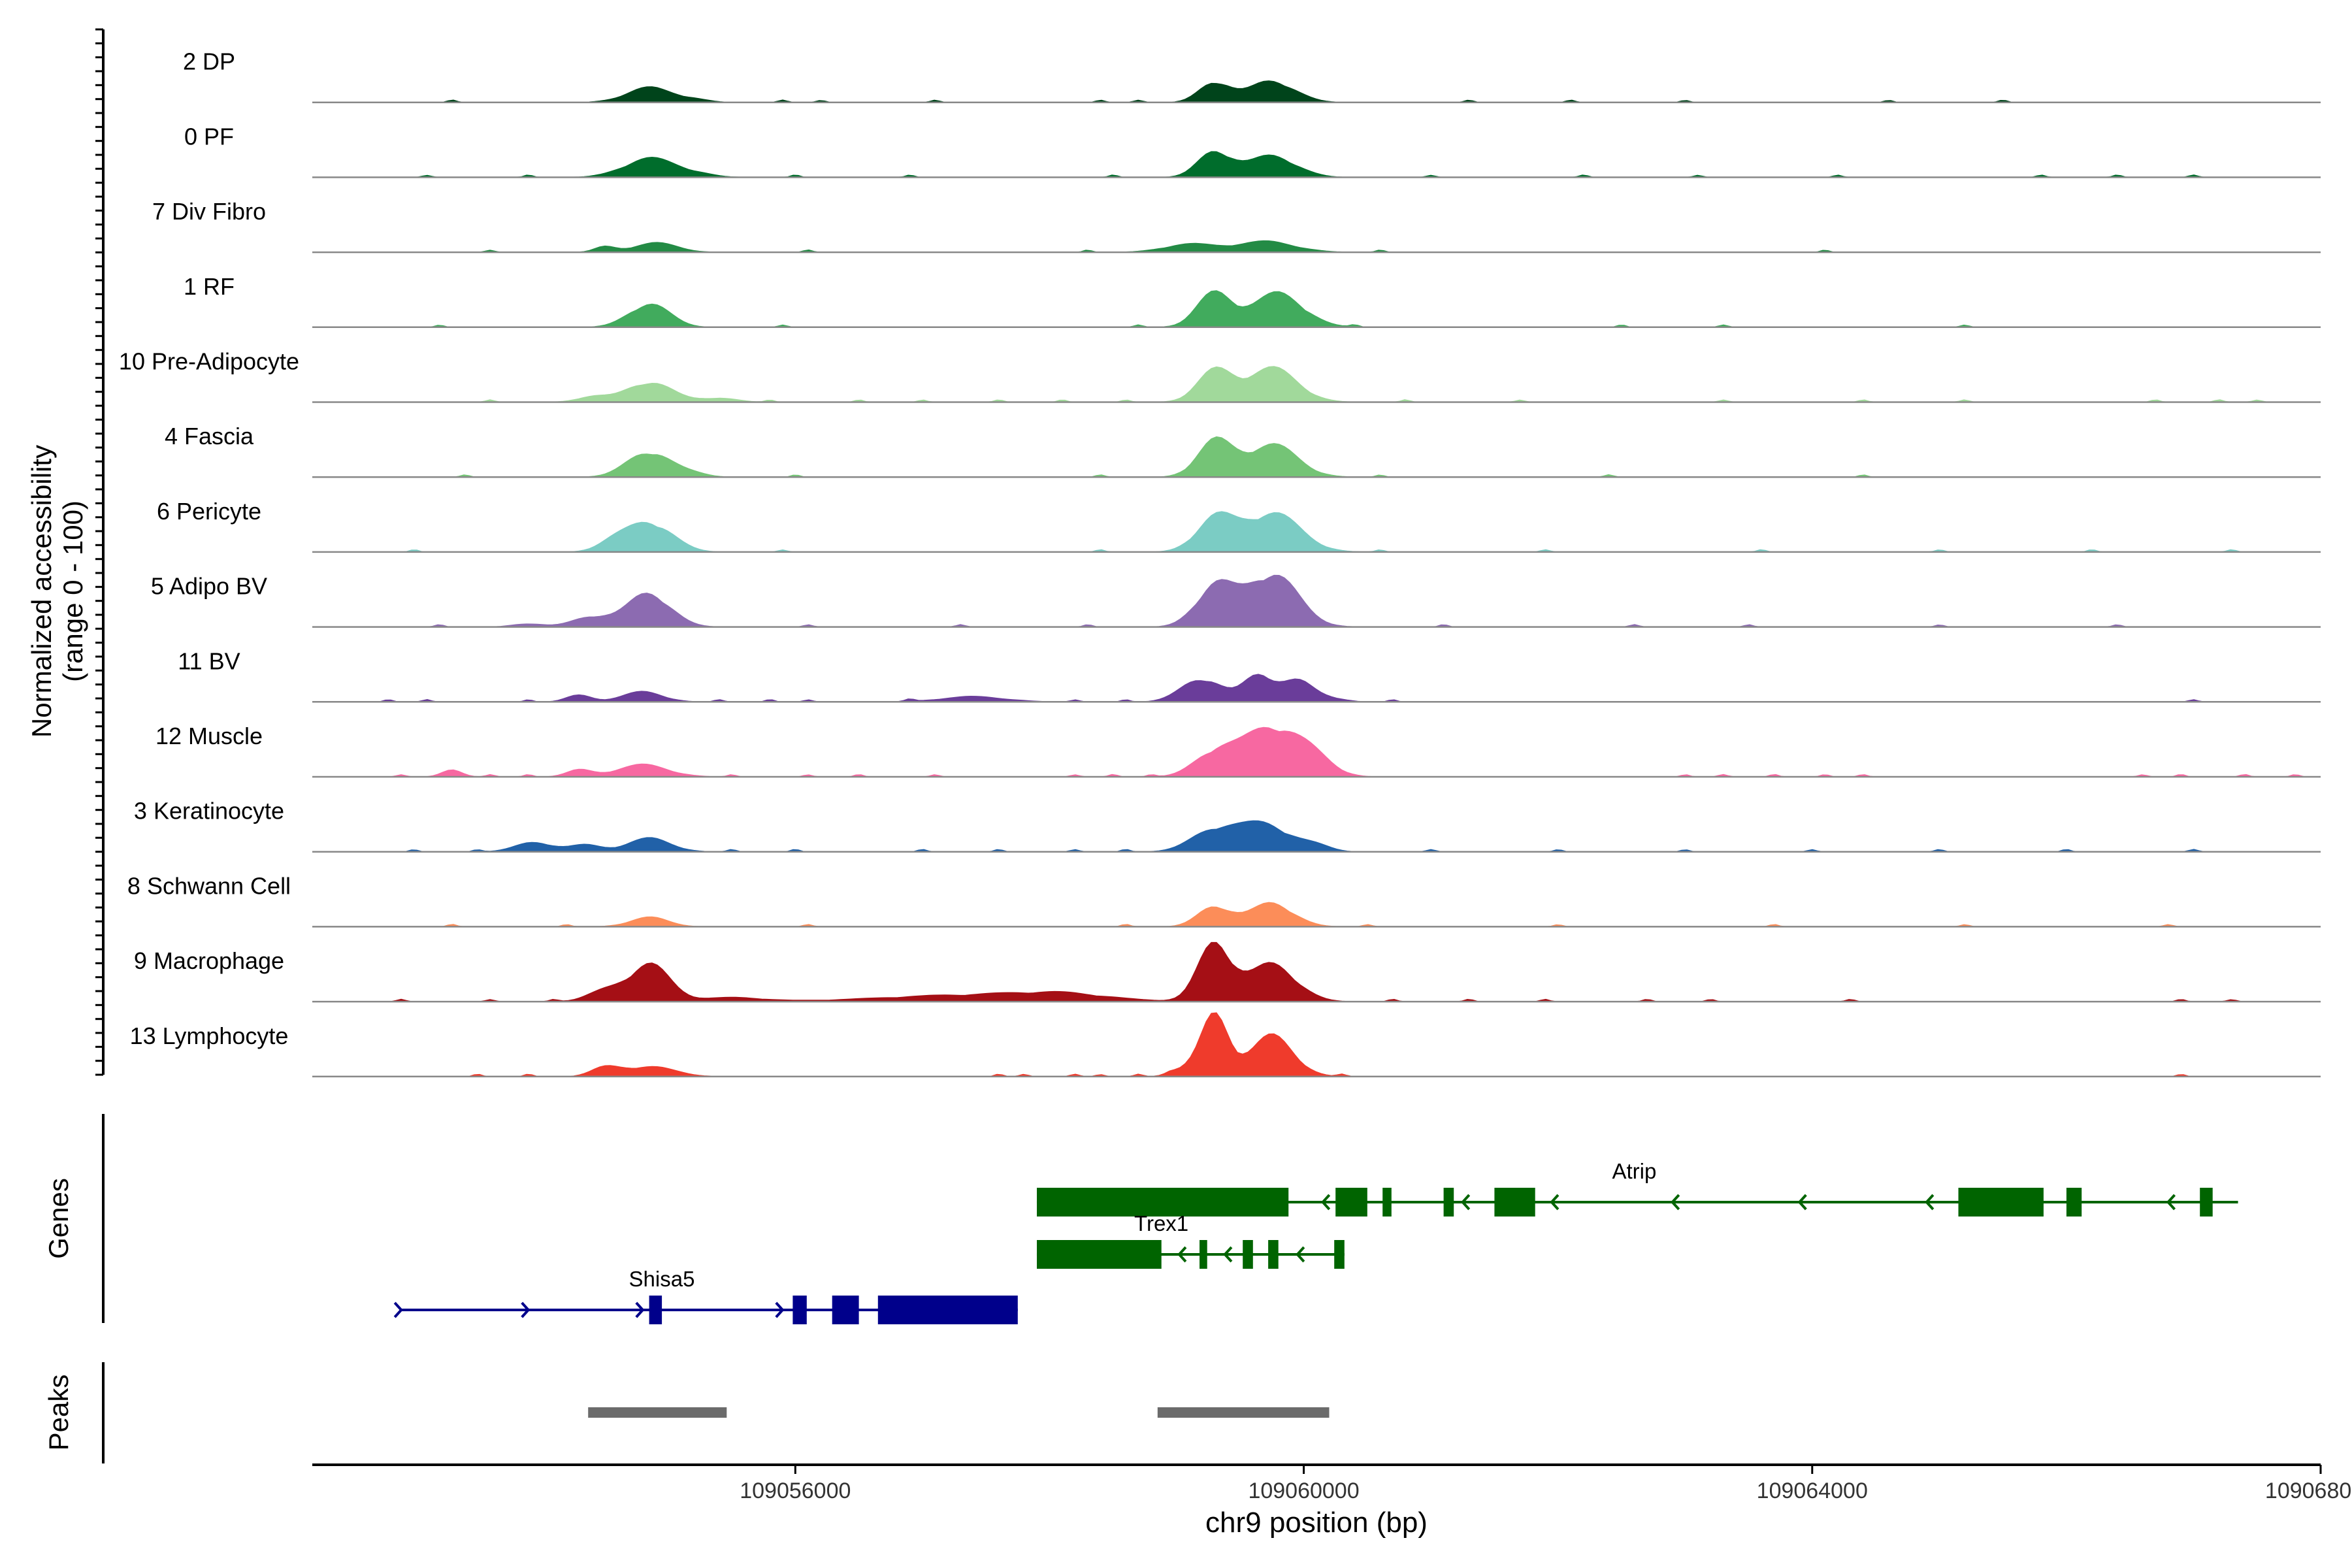 Image resolution: width=2352 pixels, height=1568 pixels. Describe the element at coordinates (662, 1279) in the screenshot. I see `gene-label: Shisa5` at that location.